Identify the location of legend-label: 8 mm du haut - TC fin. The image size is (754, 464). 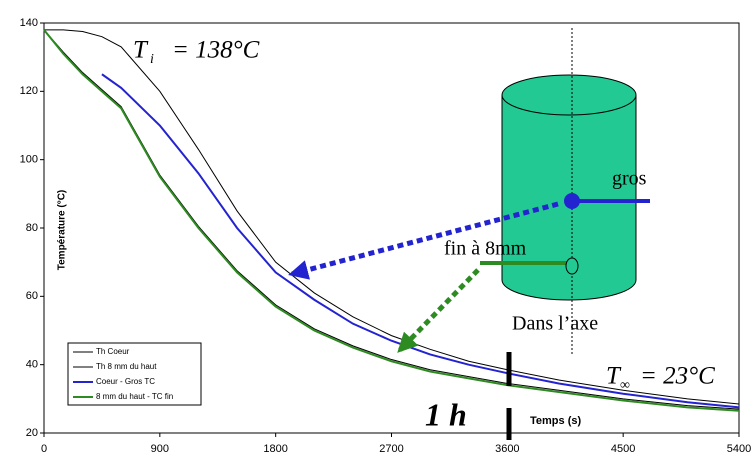
(134, 396).